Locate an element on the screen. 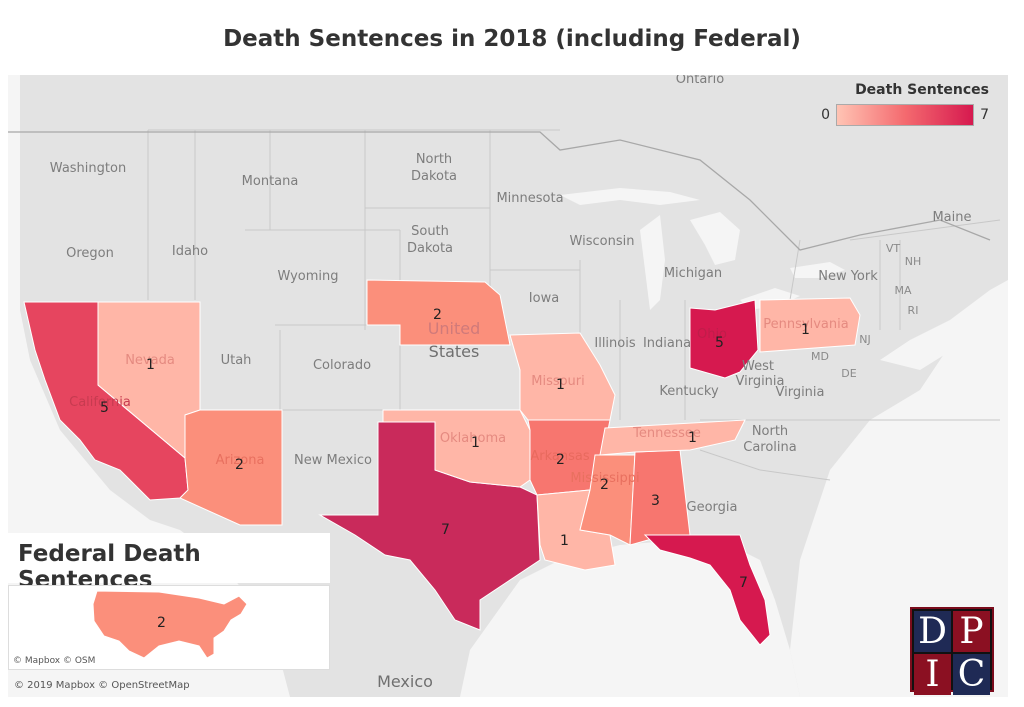  state-oklahoma is located at coordinates (456, 448).